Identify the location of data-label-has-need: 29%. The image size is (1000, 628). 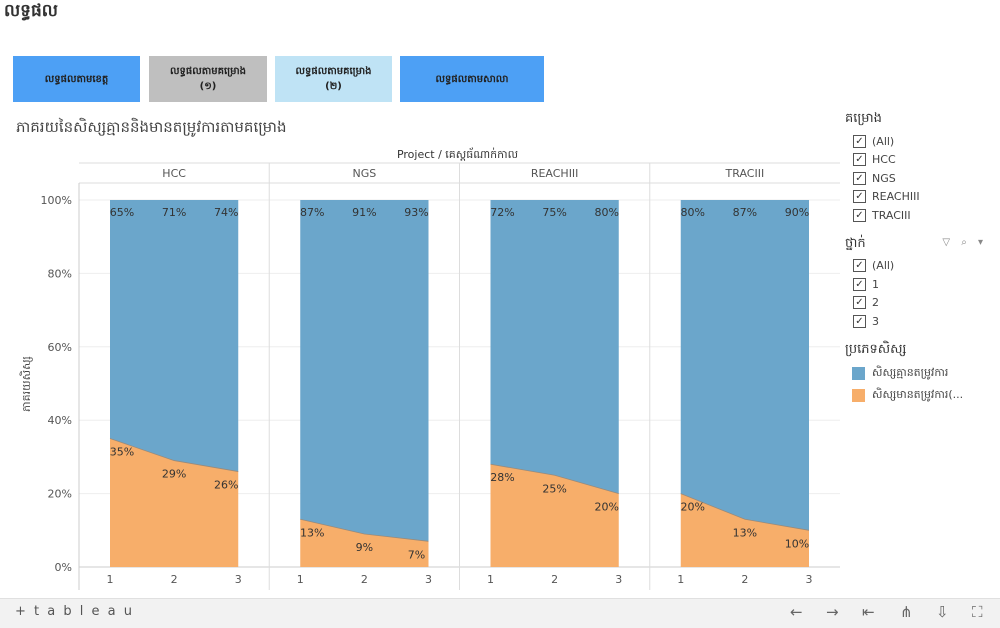
(174, 474).